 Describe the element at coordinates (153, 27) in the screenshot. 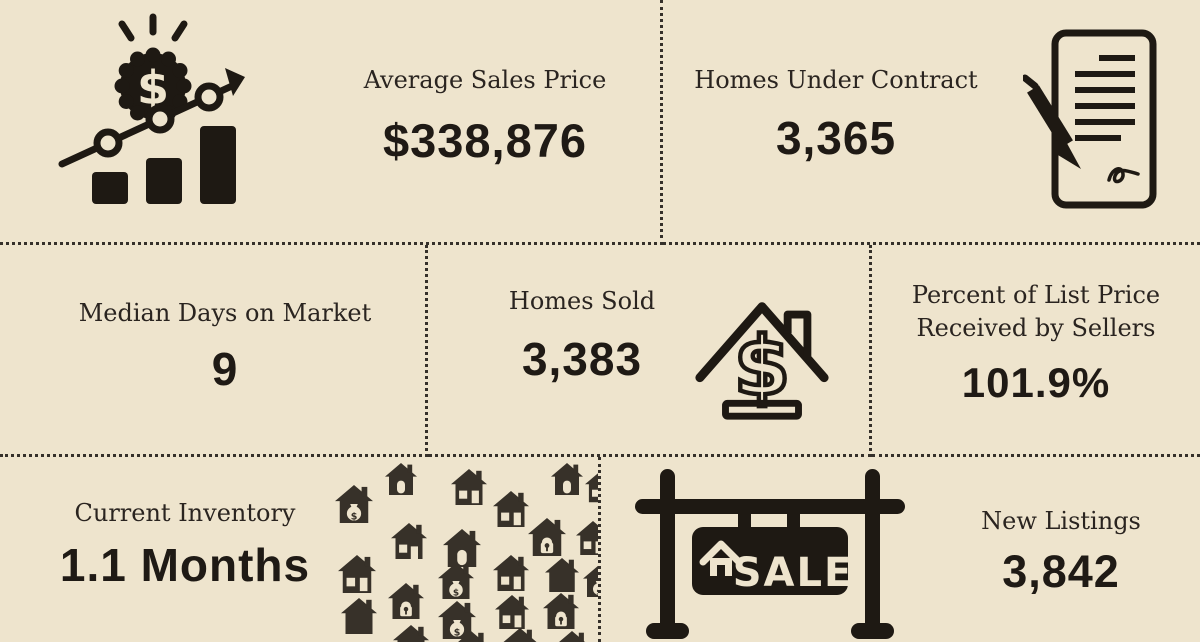

I see `radiating-dashes` at that location.